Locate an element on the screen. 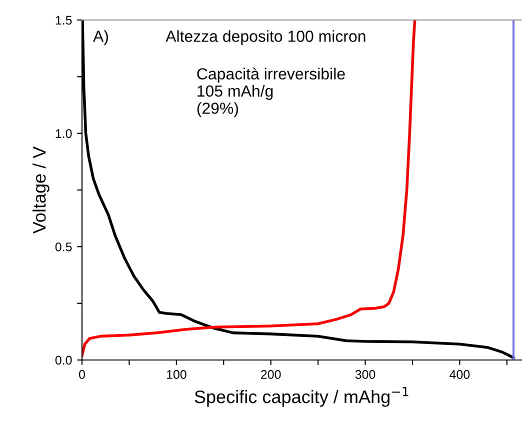  annotation: Altezza deposito 100 micron is located at coordinates (266, 38).